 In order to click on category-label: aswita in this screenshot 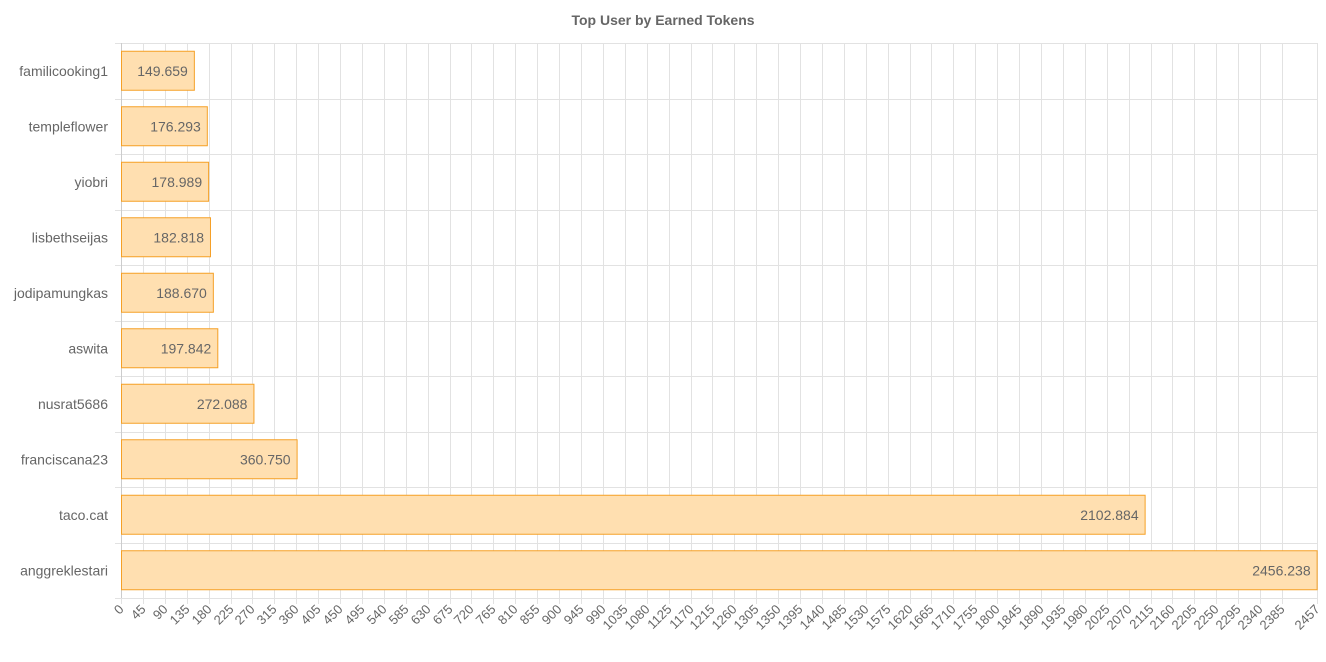, I will do `click(88, 348)`.